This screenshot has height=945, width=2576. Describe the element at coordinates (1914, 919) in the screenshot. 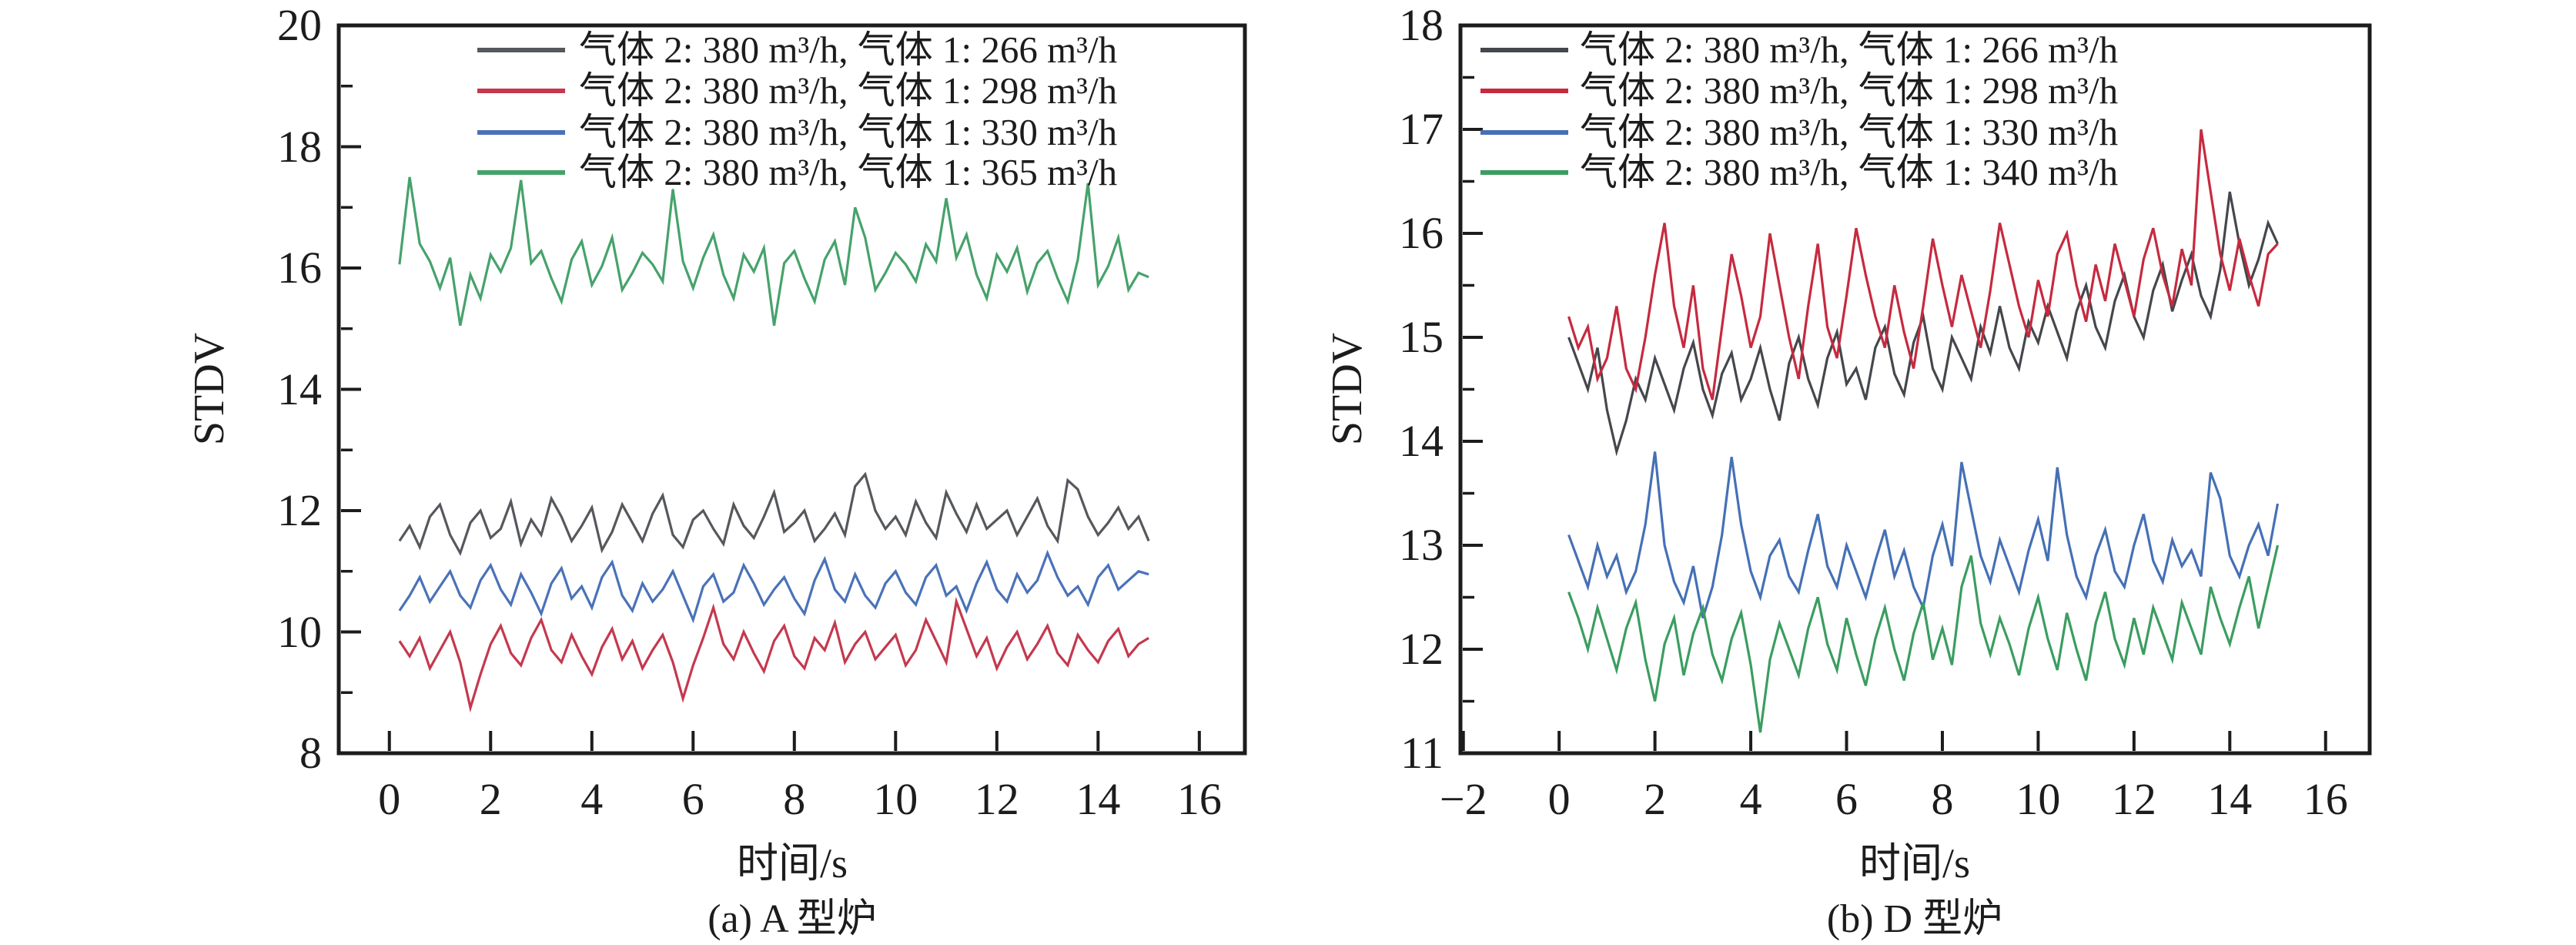

I see `panel-b-caption: (b) D 型炉` at that location.